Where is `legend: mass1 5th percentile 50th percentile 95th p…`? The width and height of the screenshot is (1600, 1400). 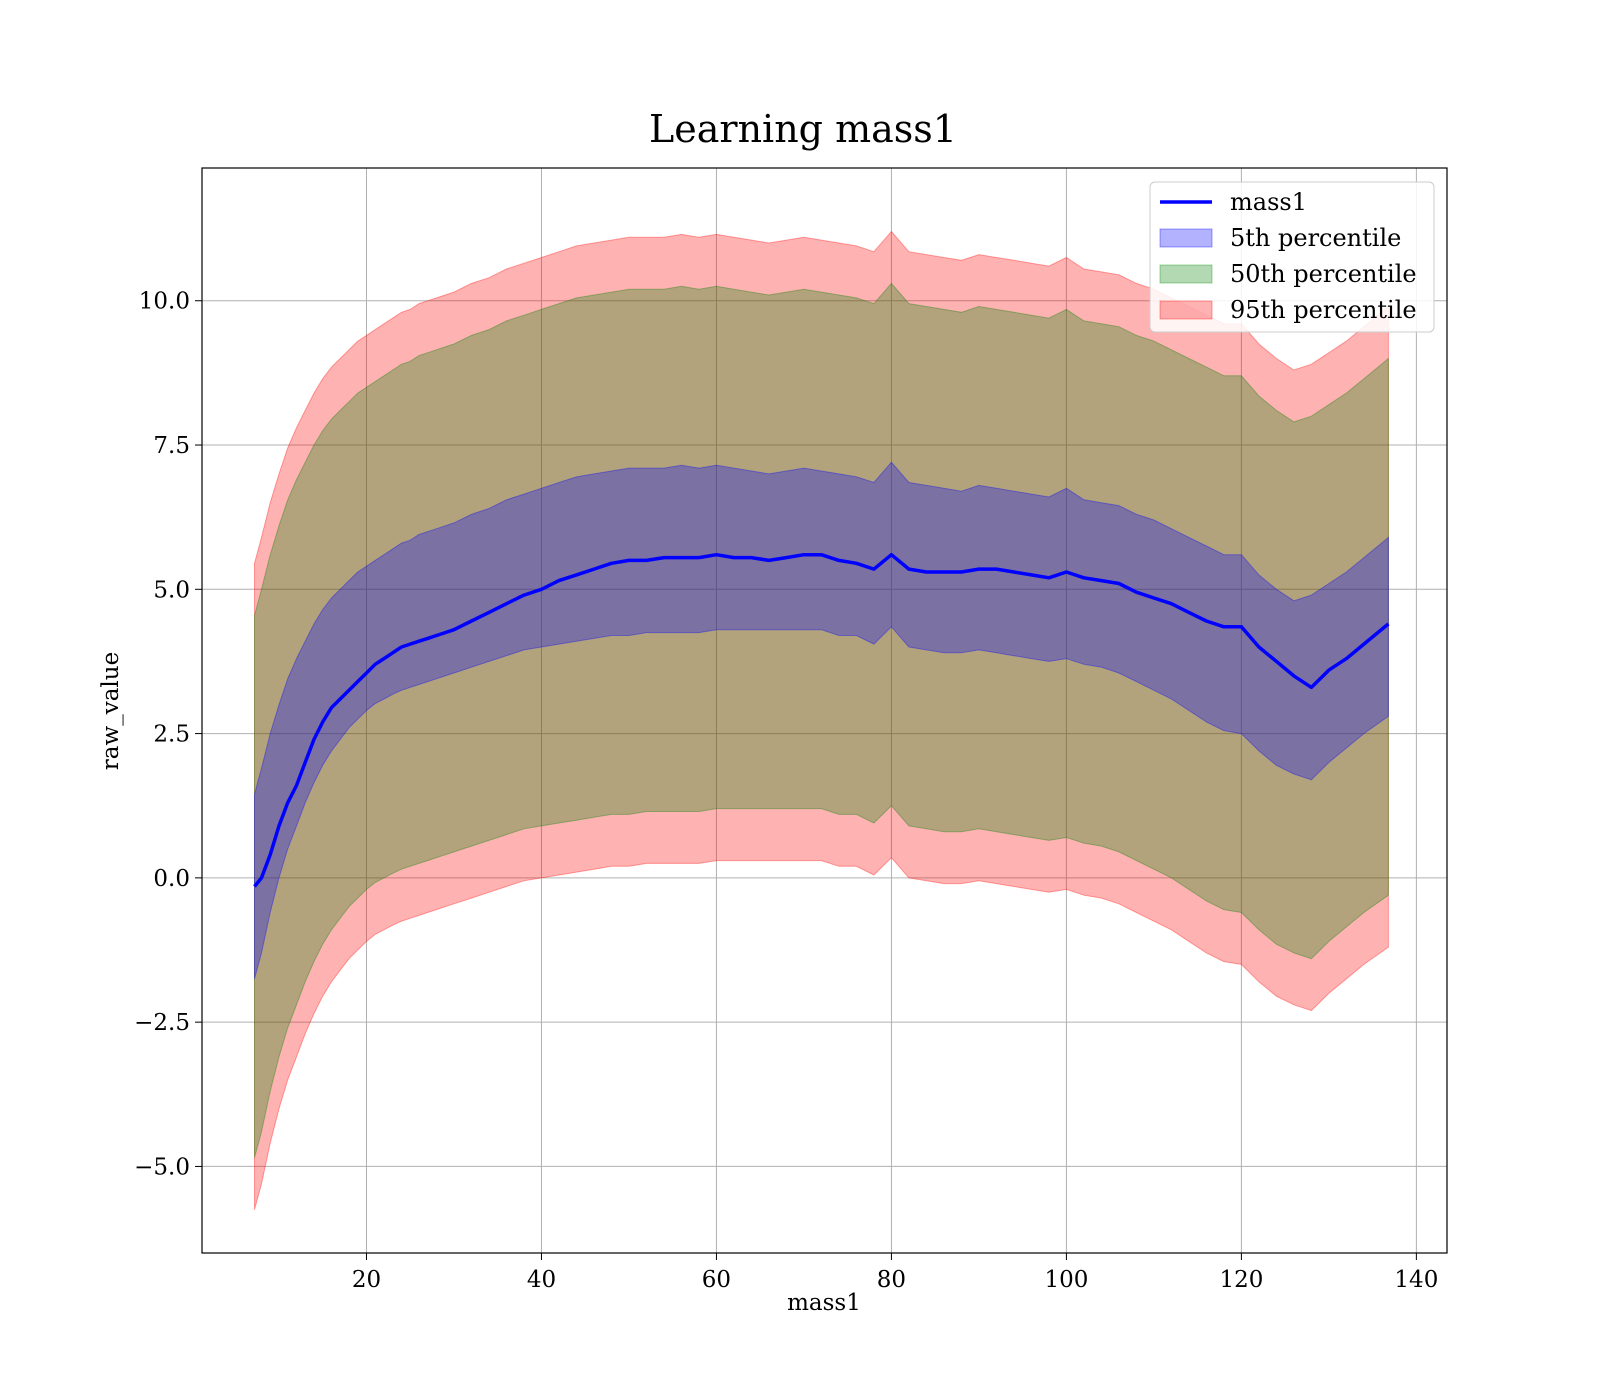
legend: mass1 5th percentile 50th percentile 95th p… is located at coordinates (1292, 257).